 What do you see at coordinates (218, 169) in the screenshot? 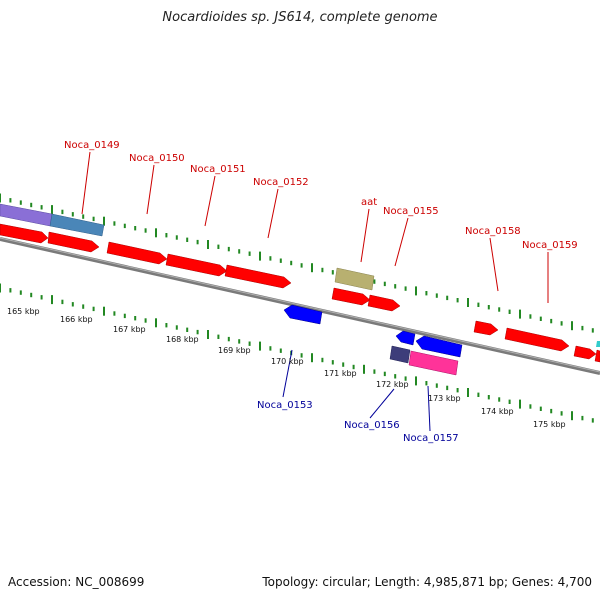
I see `forward-gene-label: Noca_0151` at bounding box center [218, 169].